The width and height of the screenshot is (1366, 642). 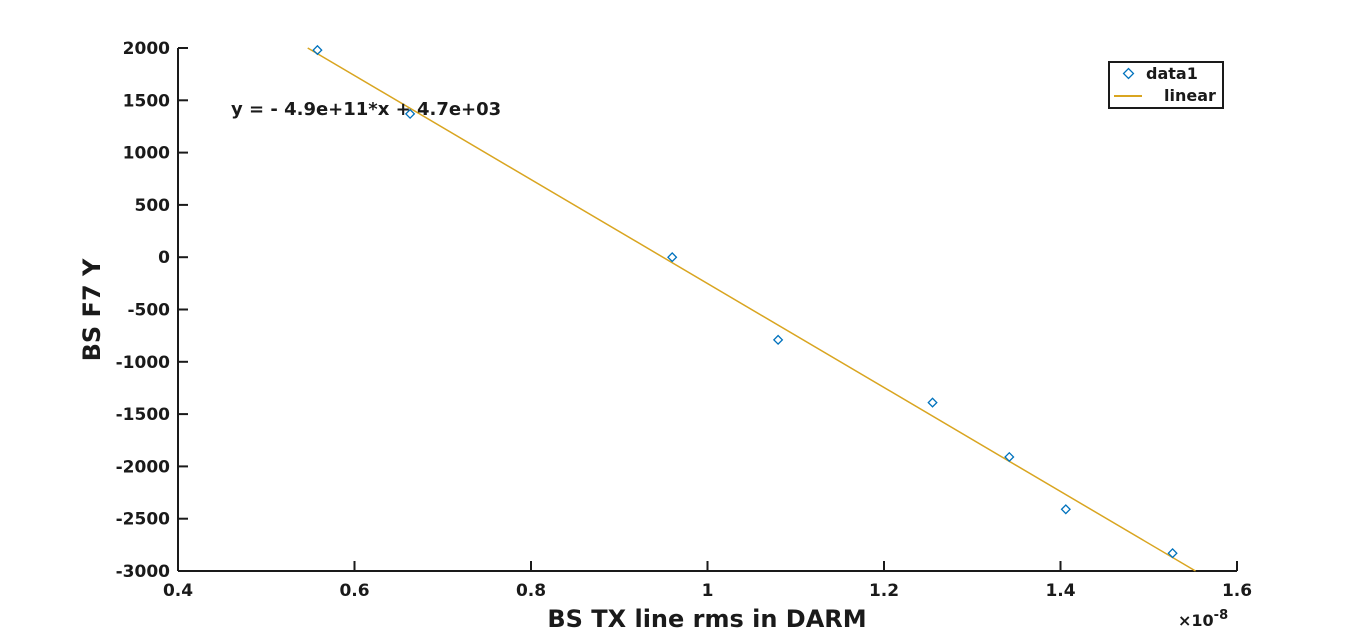 What do you see at coordinates (143, 520) in the screenshot?
I see `y-tick-label: -2500` at bounding box center [143, 520].